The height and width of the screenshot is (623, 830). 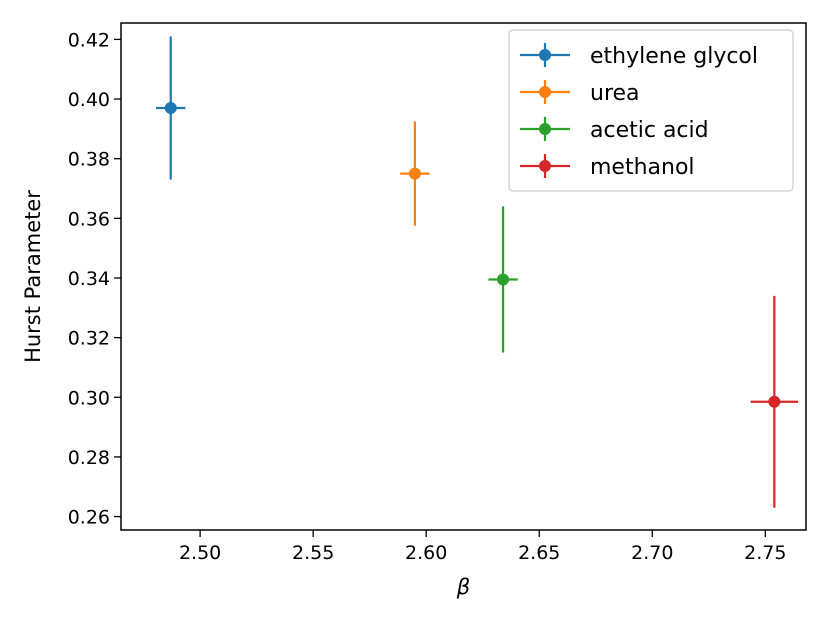 I want to click on legend-entry: ethylene glycol, so click(x=639, y=56).